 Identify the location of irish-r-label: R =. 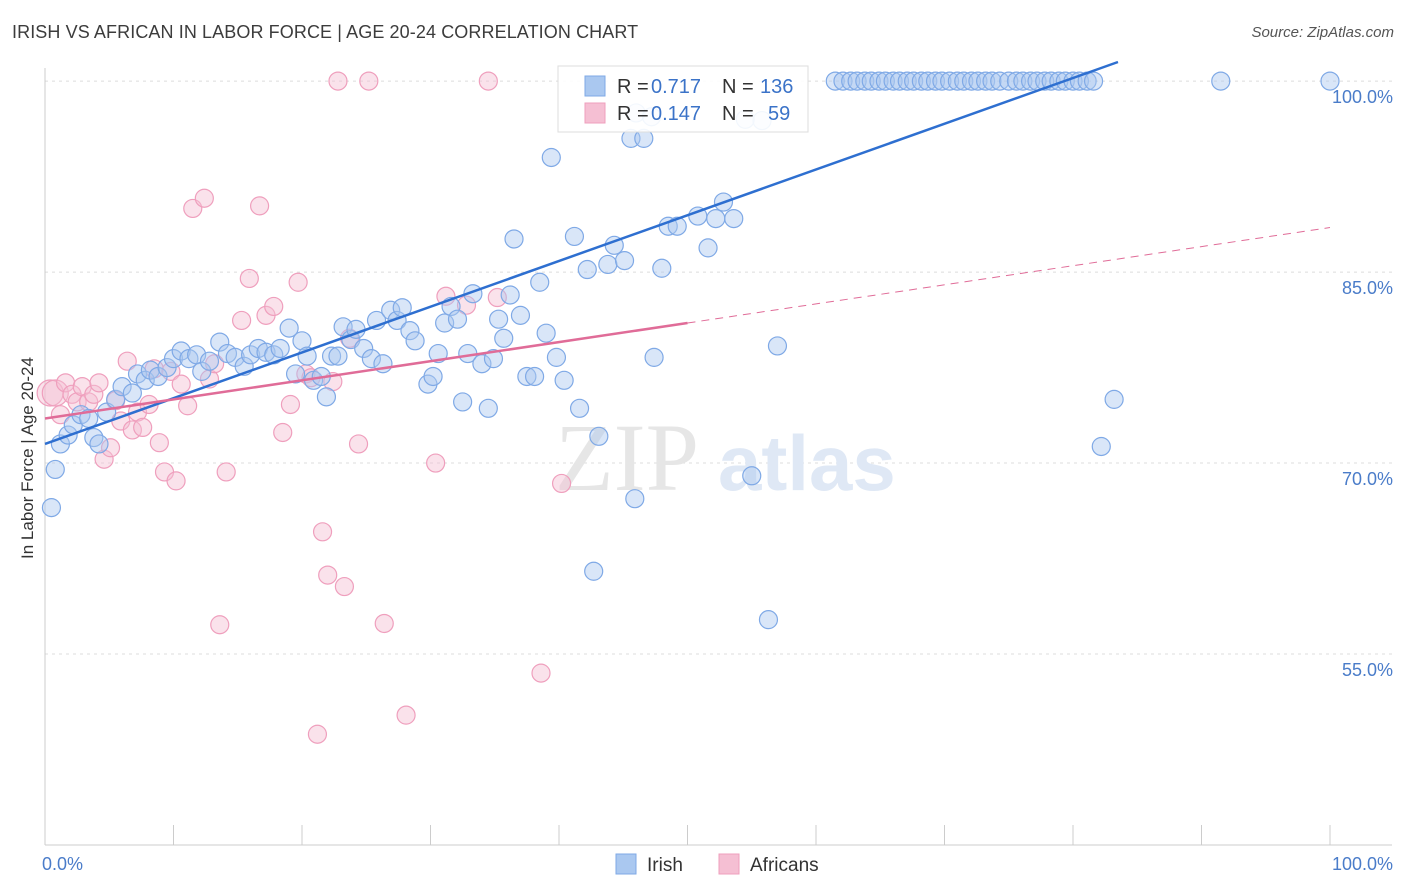
(633, 87).